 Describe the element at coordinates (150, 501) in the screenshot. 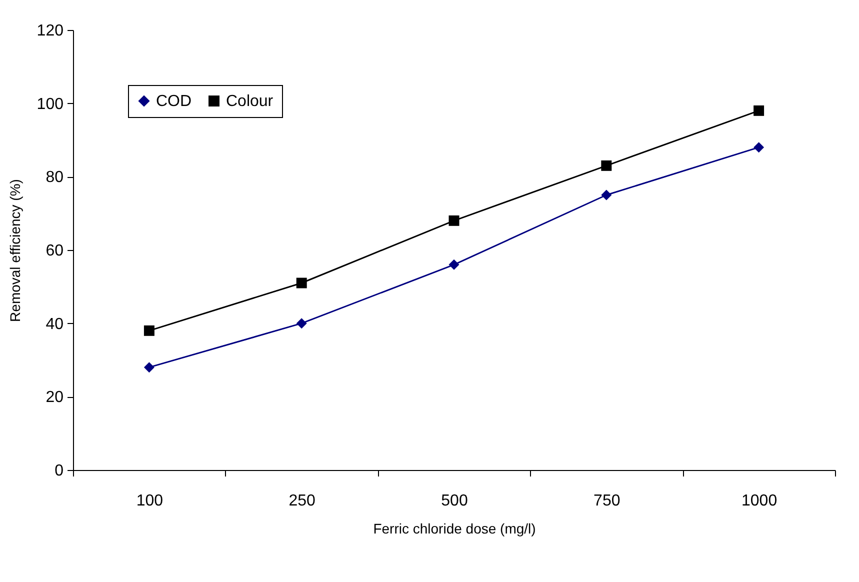

I see `x-tick-label: 100` at that location.